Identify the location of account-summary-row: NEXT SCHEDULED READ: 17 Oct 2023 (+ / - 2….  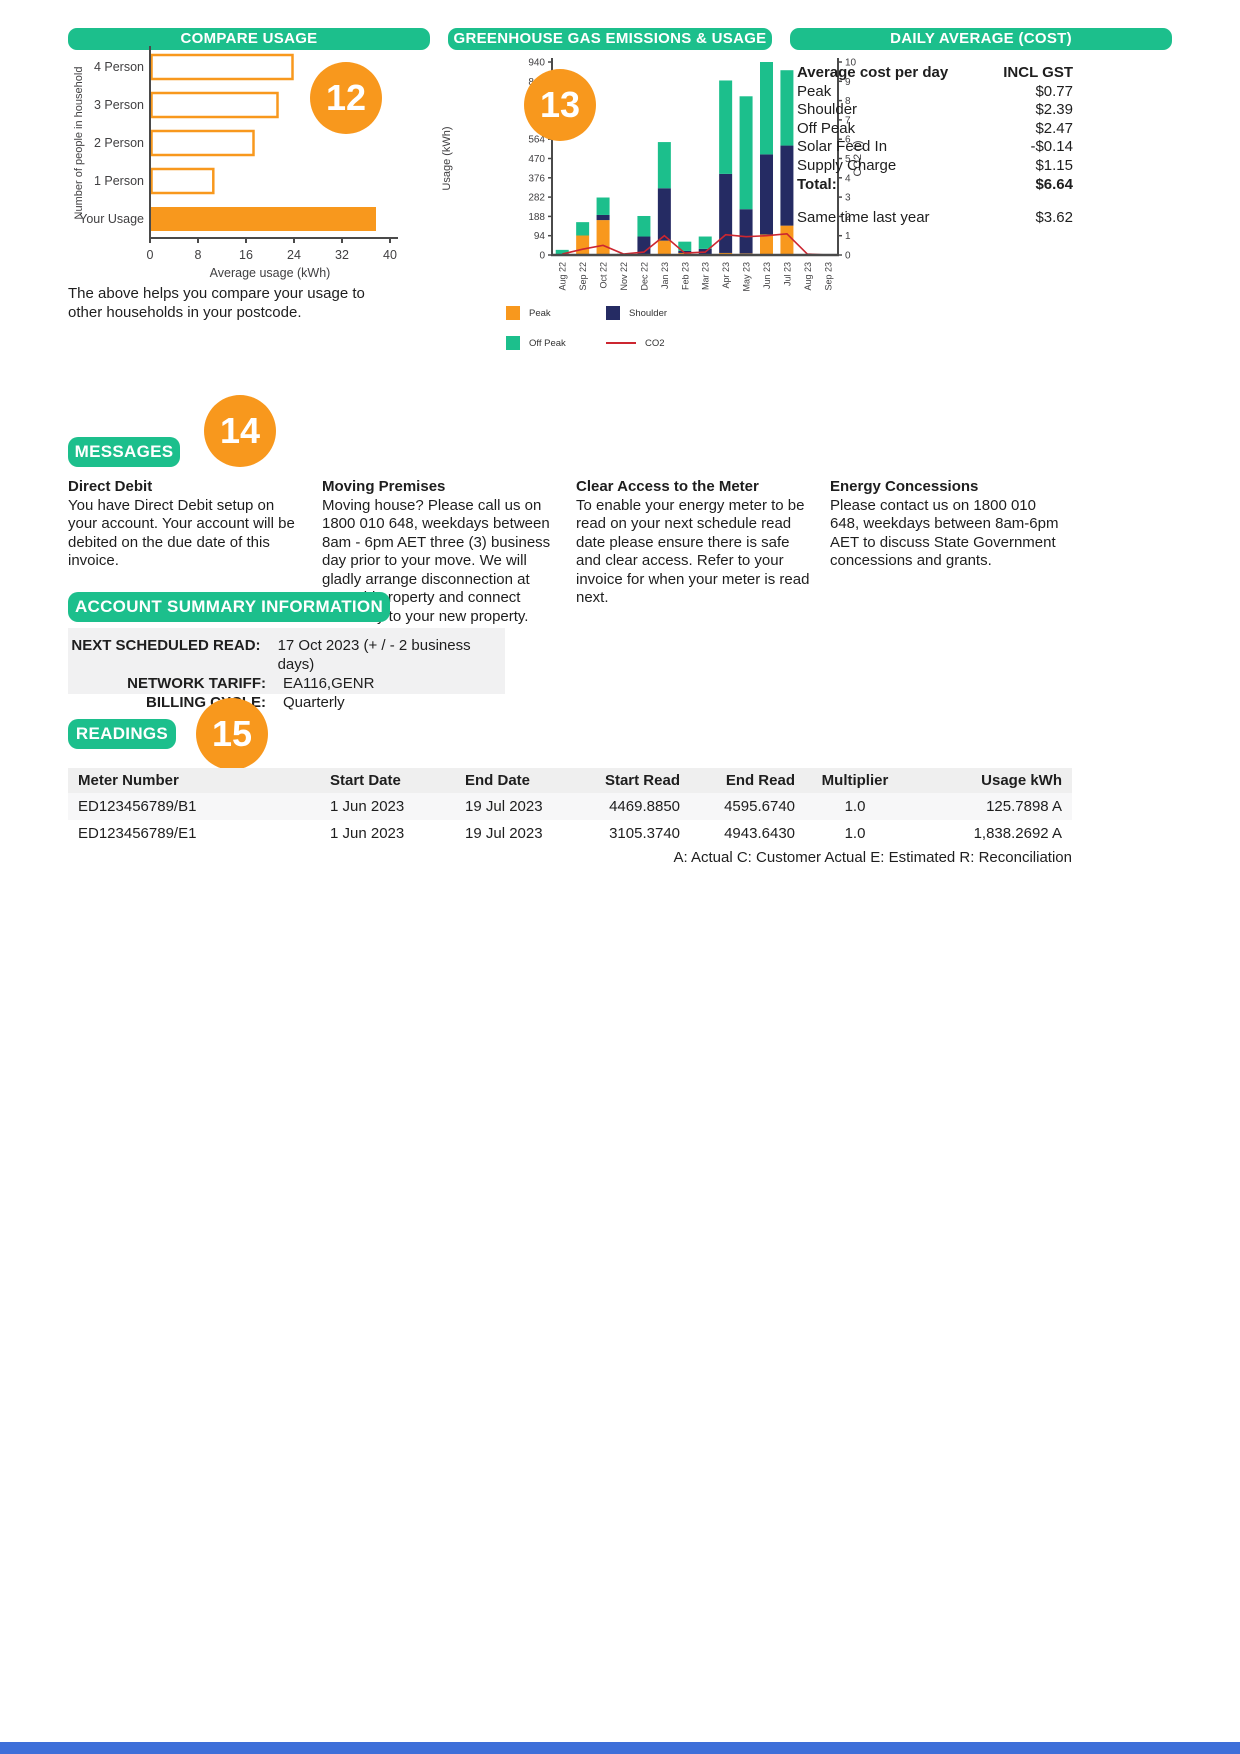
(286, 655).